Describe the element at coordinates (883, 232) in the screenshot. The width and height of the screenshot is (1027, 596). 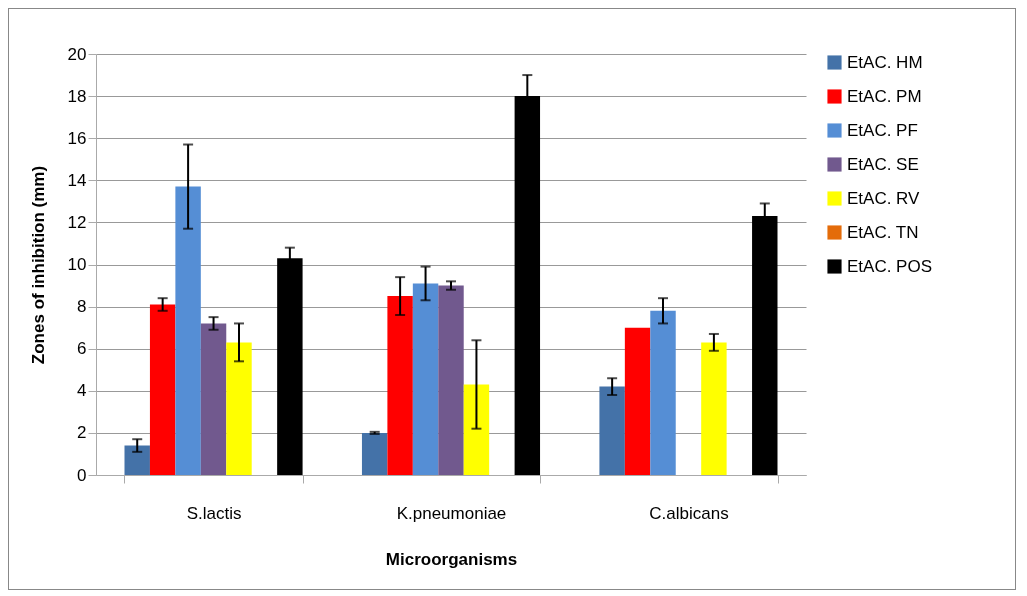
I see `legend-label: EtAC. TN` at that location.